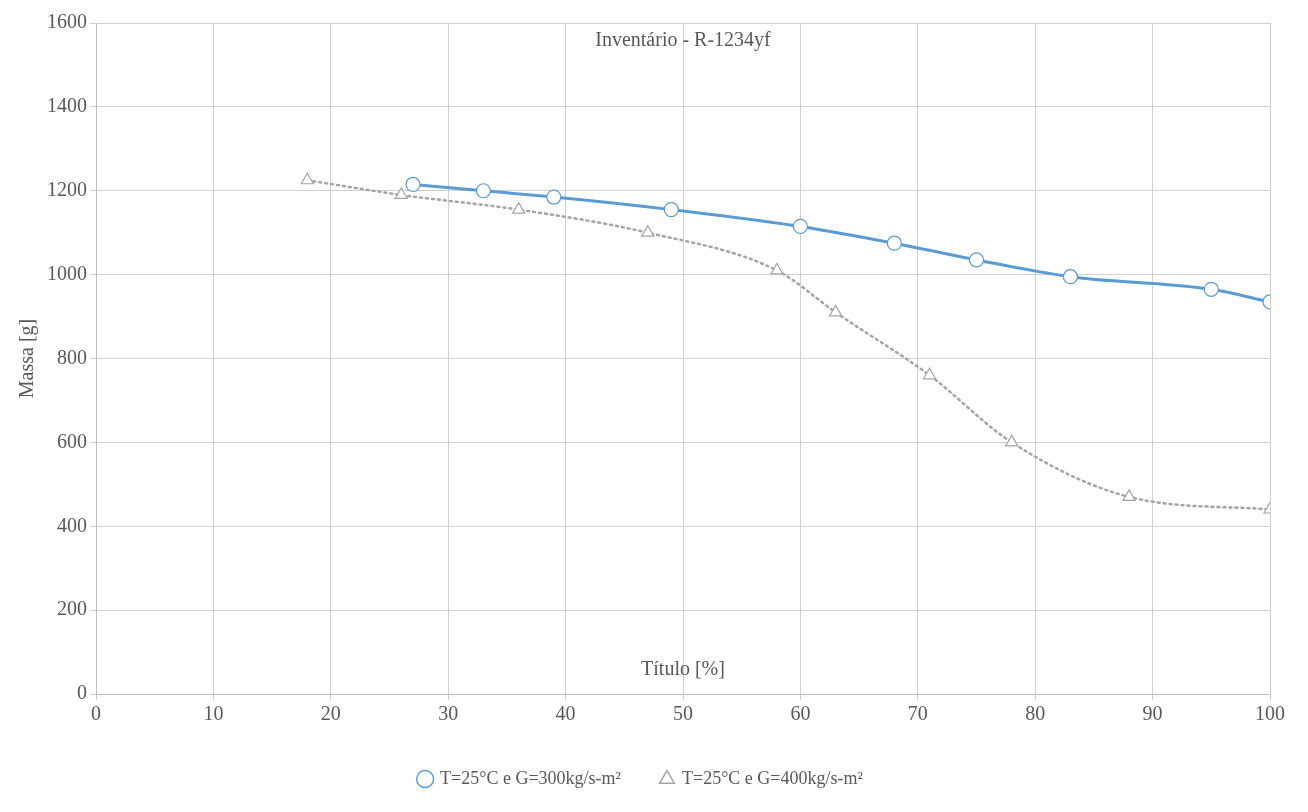 The width and height of the screenshot is (1308, 812). I want to click on x-tick-label: 80, so click(1035, 713).